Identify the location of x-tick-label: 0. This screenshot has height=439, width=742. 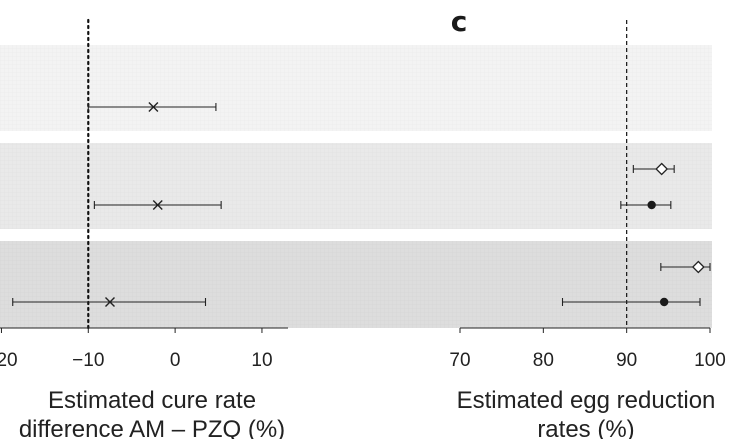
(175, 360).